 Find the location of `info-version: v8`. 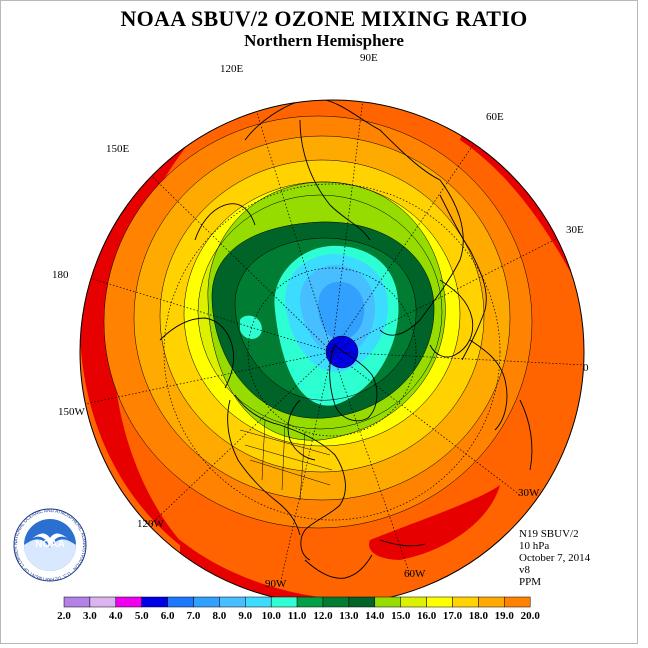

info-version: v8 is located at coordinates (524, 570).